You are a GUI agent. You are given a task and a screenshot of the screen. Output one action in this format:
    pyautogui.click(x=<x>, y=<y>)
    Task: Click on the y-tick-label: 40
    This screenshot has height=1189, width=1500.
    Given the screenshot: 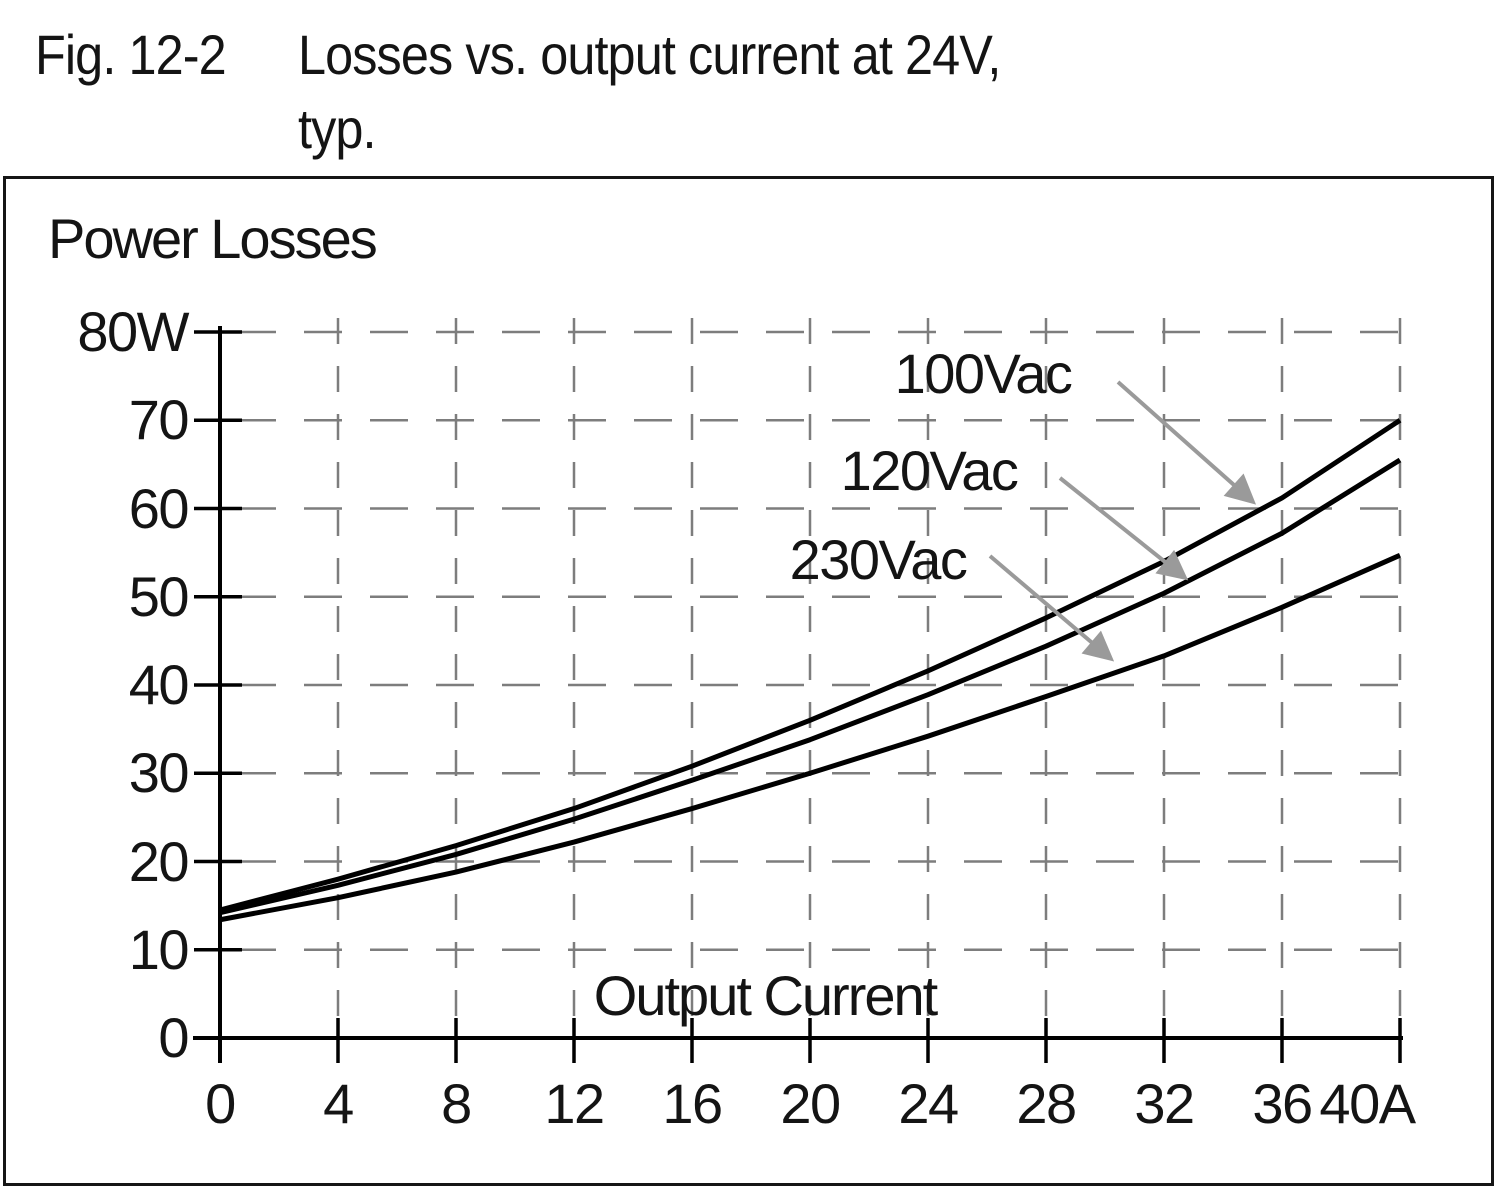 What is the action you would take?
    pyautogui.click(x=159, y=684)
    